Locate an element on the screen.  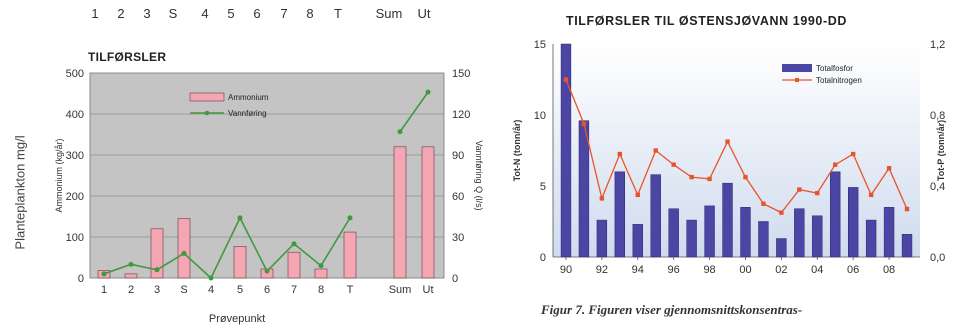
legend-label-totalfosfor: Totalfosfor is located at coordinates (834, 68).